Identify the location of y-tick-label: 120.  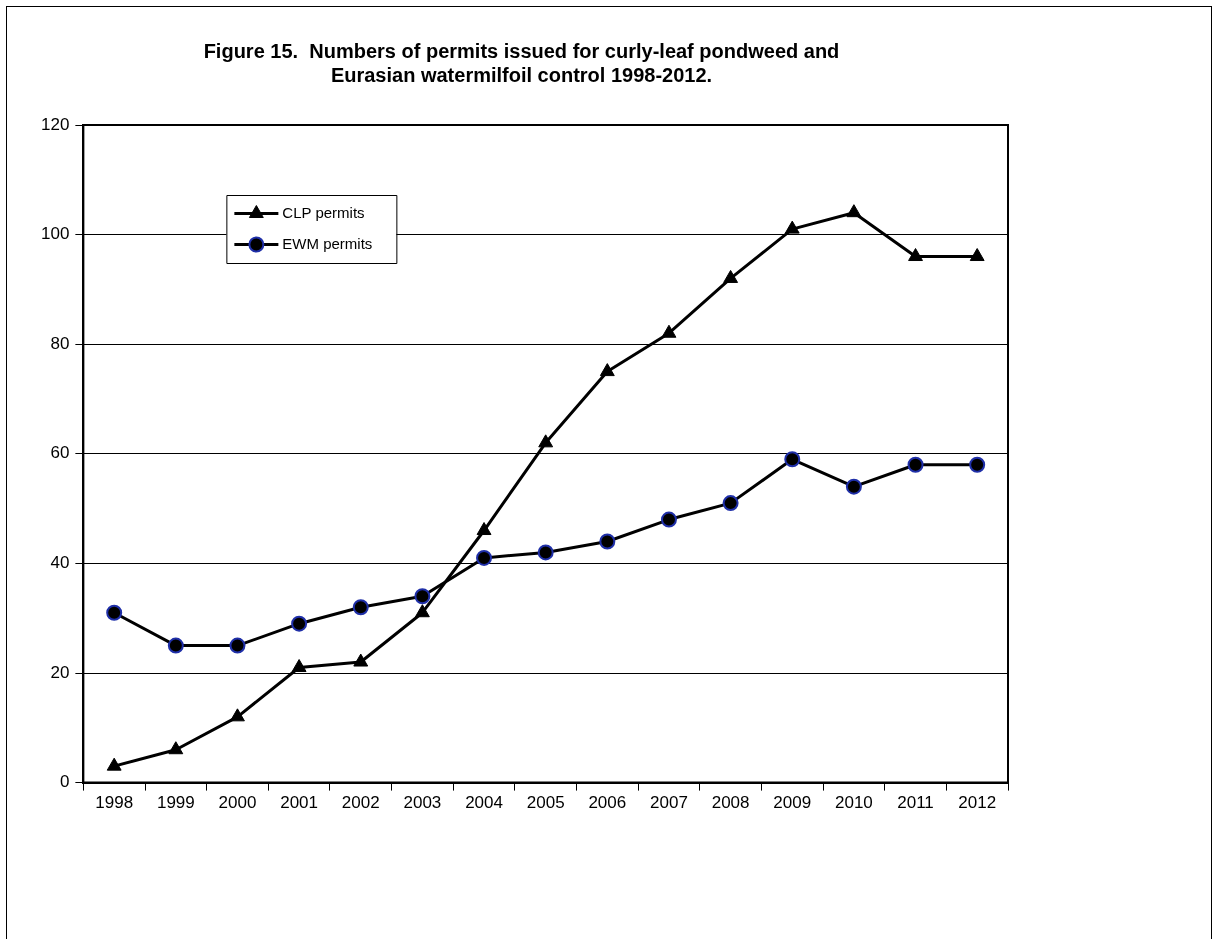
(55, 124).